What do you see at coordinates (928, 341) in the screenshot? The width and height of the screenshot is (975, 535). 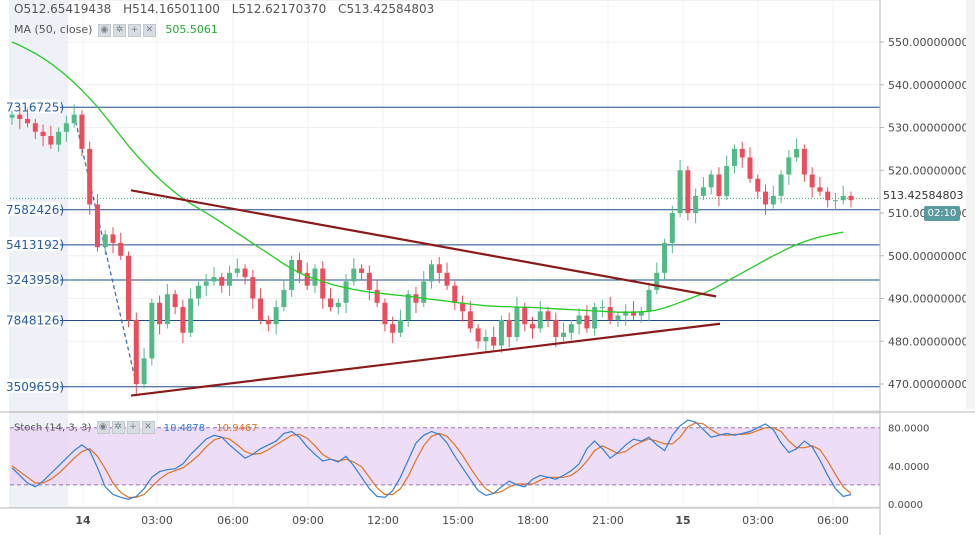 I see `price-axis-label: 480.00000000` at bounding box center [928, 341].